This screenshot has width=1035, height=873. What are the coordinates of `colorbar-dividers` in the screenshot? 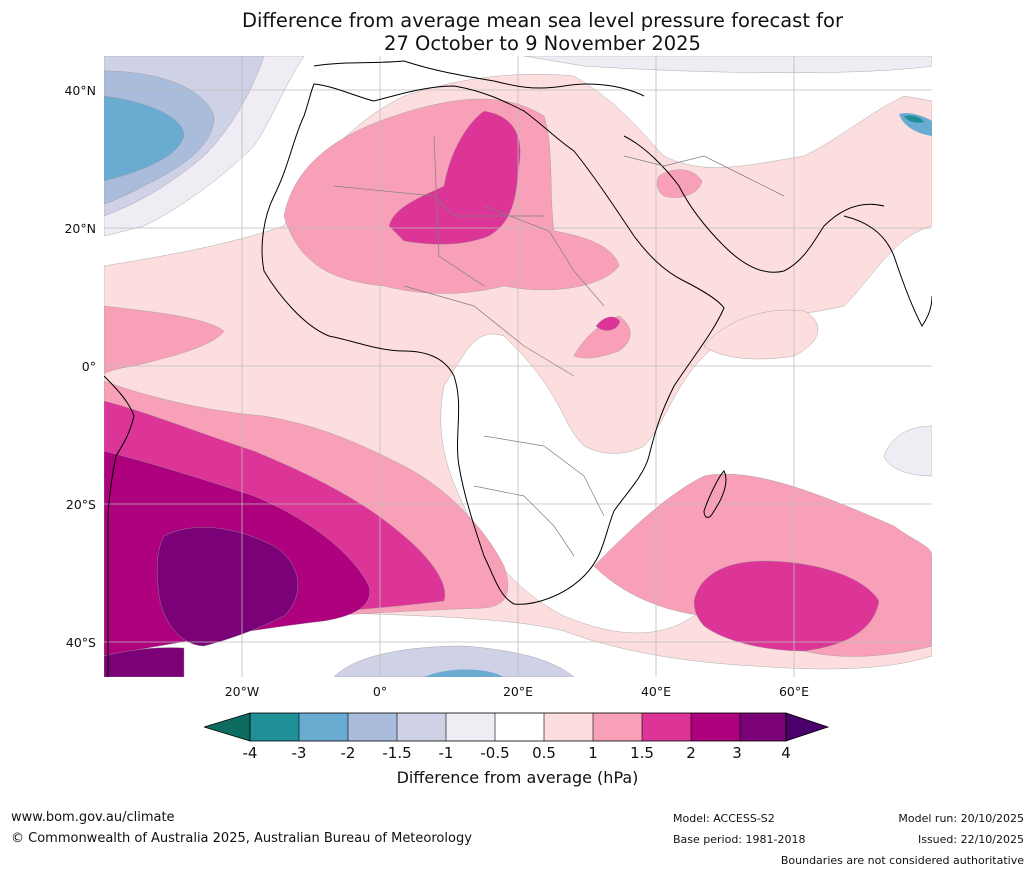 It's located at (519, 727).